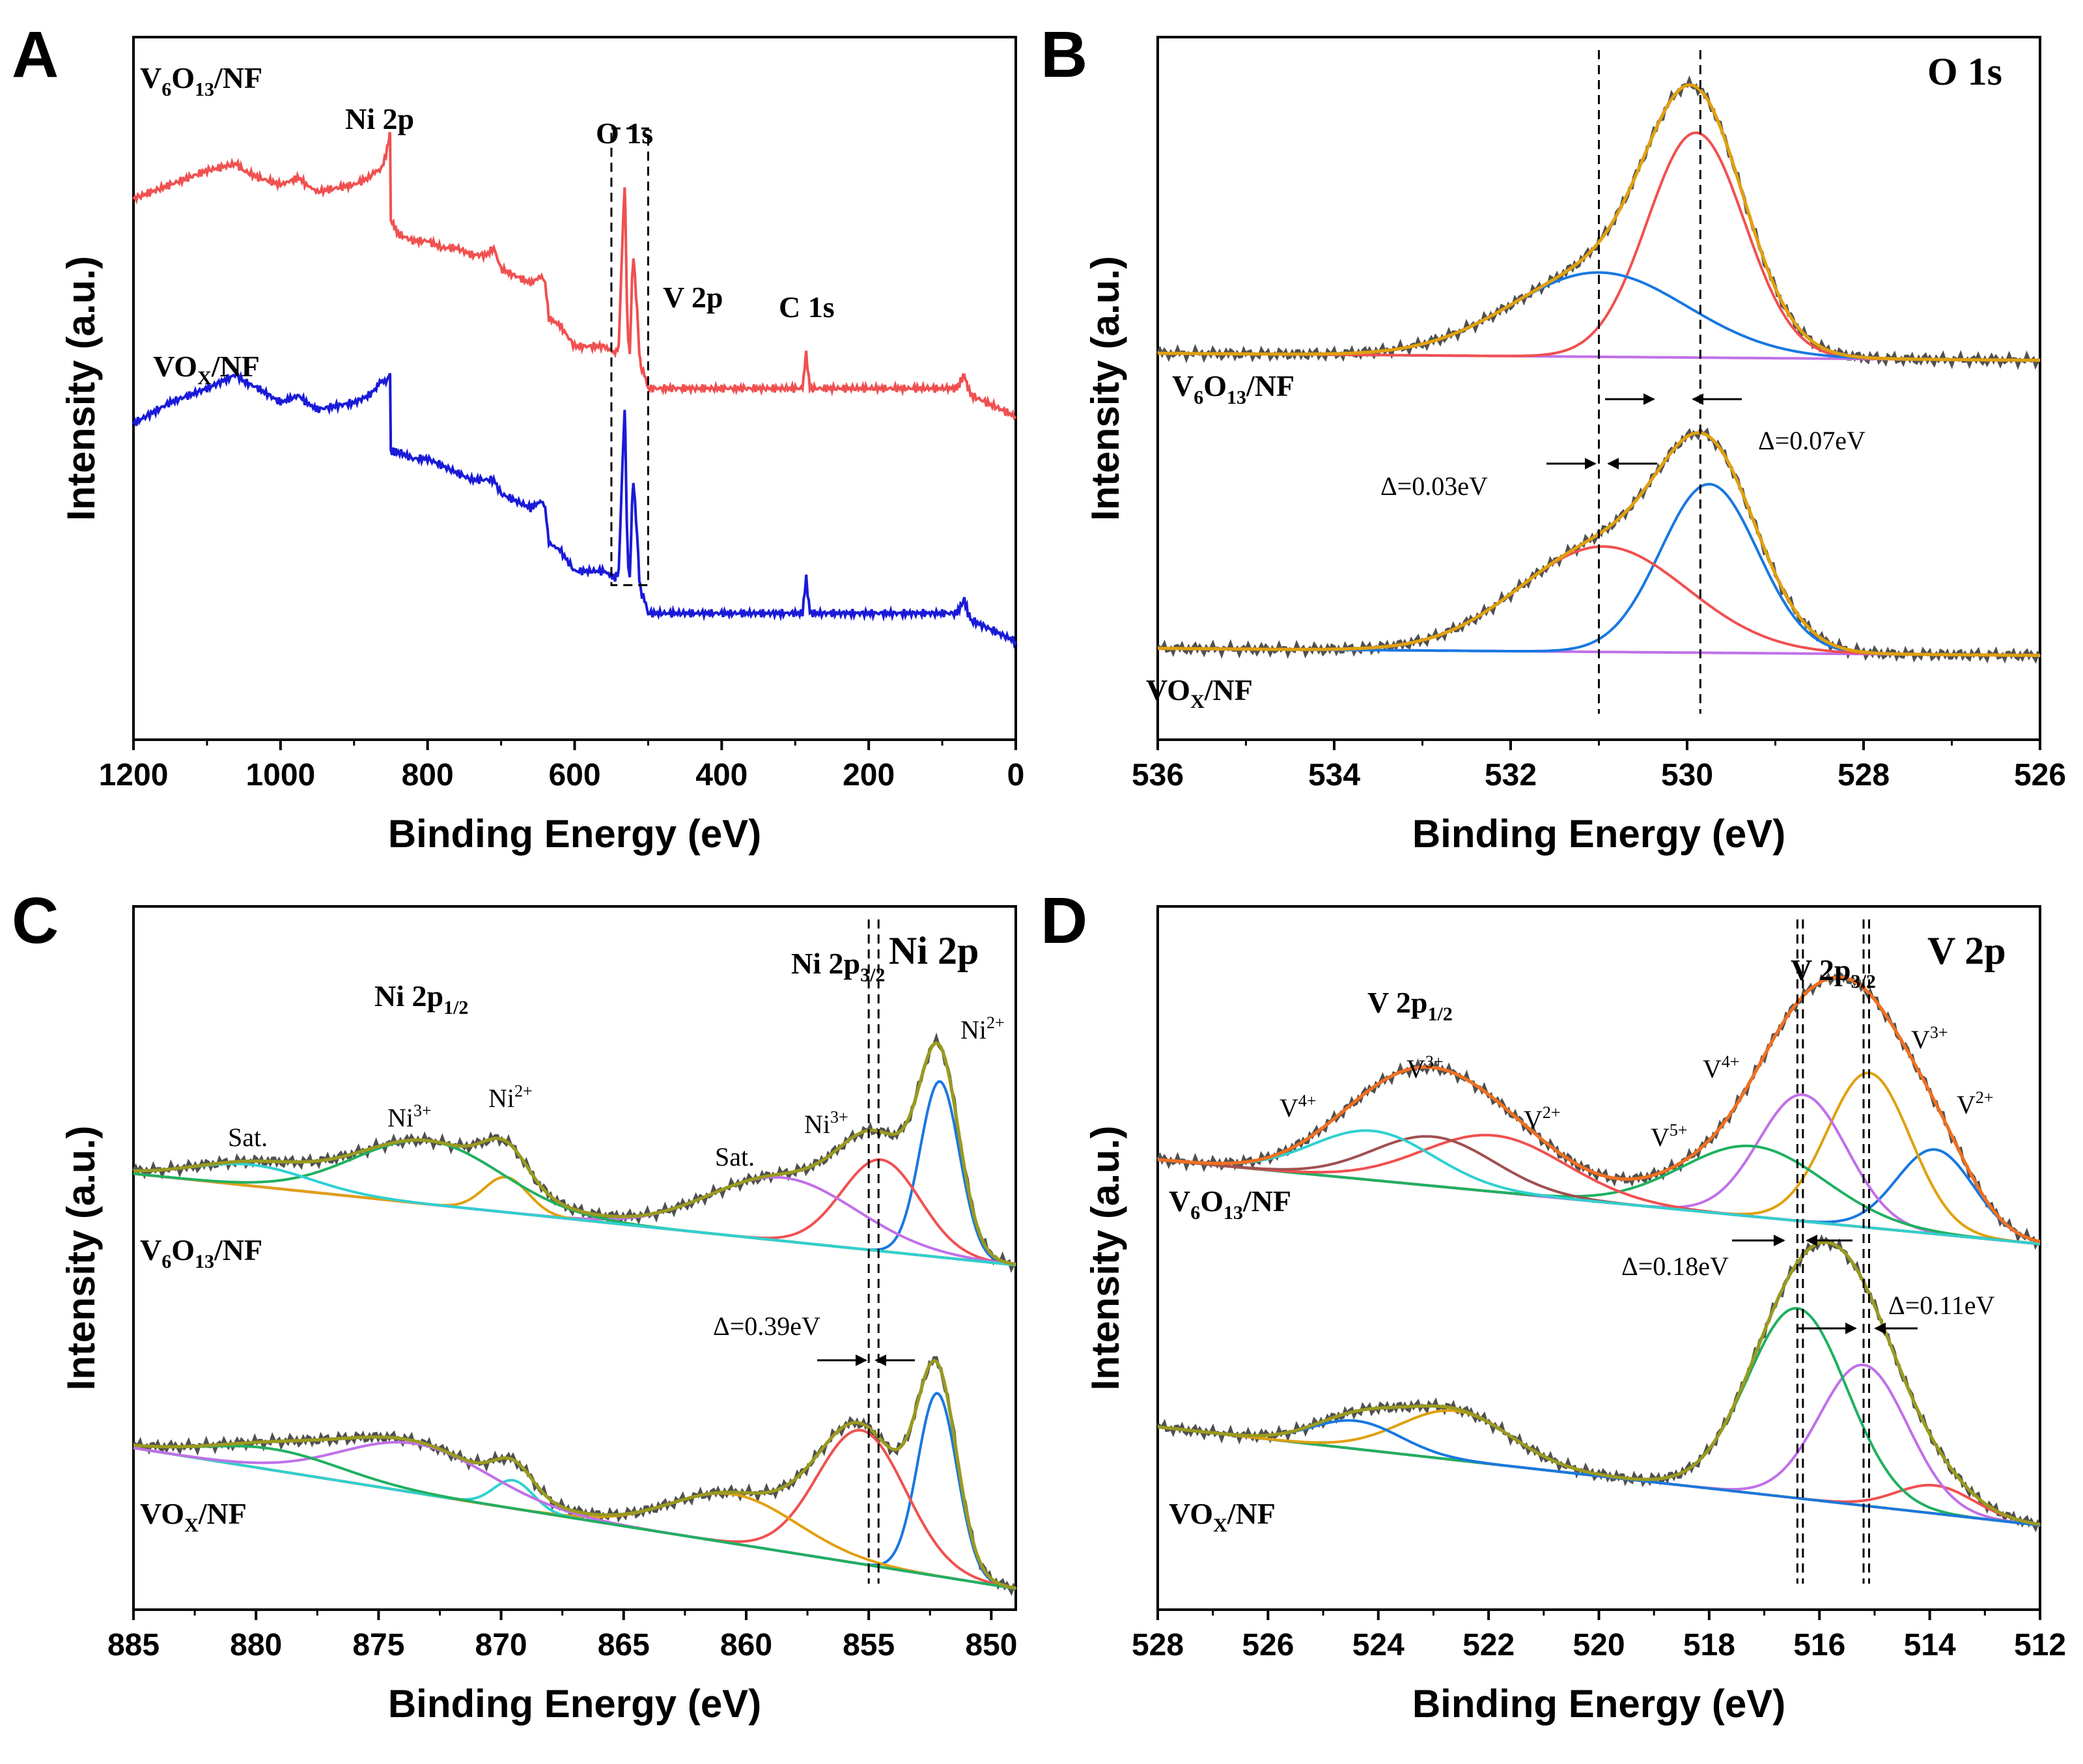  I want to click on label-v4-d1: V4+, so click(1298, 1107).